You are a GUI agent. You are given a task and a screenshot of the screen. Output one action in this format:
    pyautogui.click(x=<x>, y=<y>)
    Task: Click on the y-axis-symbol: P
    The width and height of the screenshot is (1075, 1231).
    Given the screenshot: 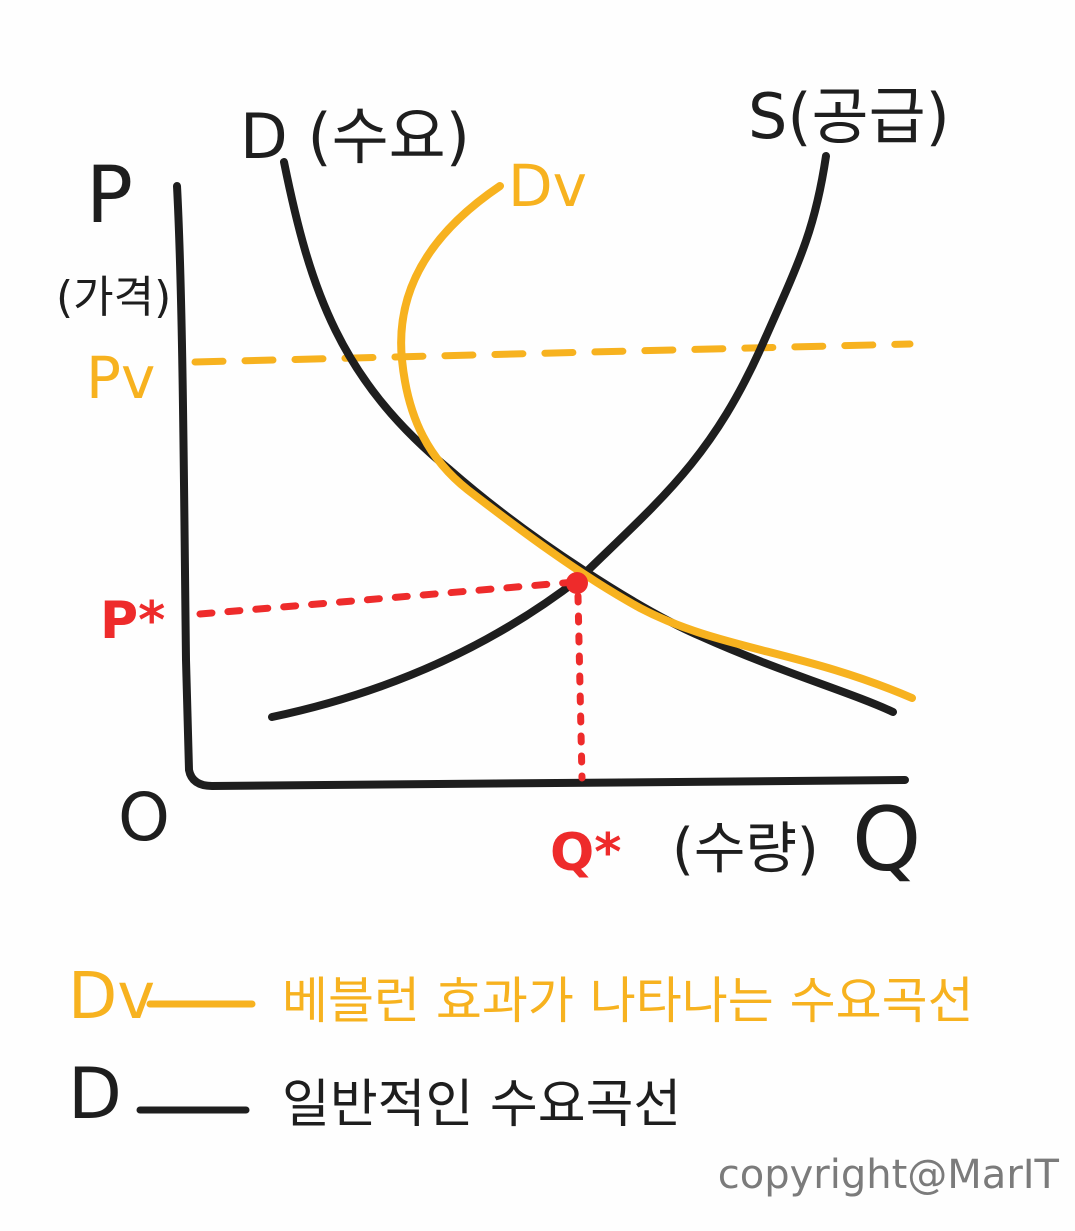 What is the action you would take?
    pyautogui.click(x=109, y=196)
    